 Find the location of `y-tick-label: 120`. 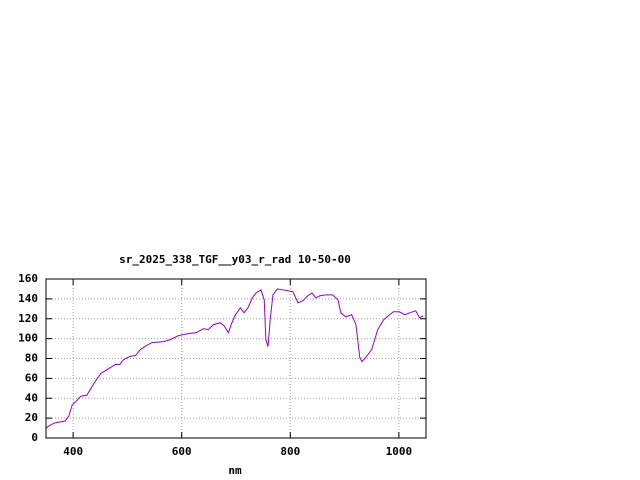

y-tick-label: 120 is located at coordinates (28, 318).